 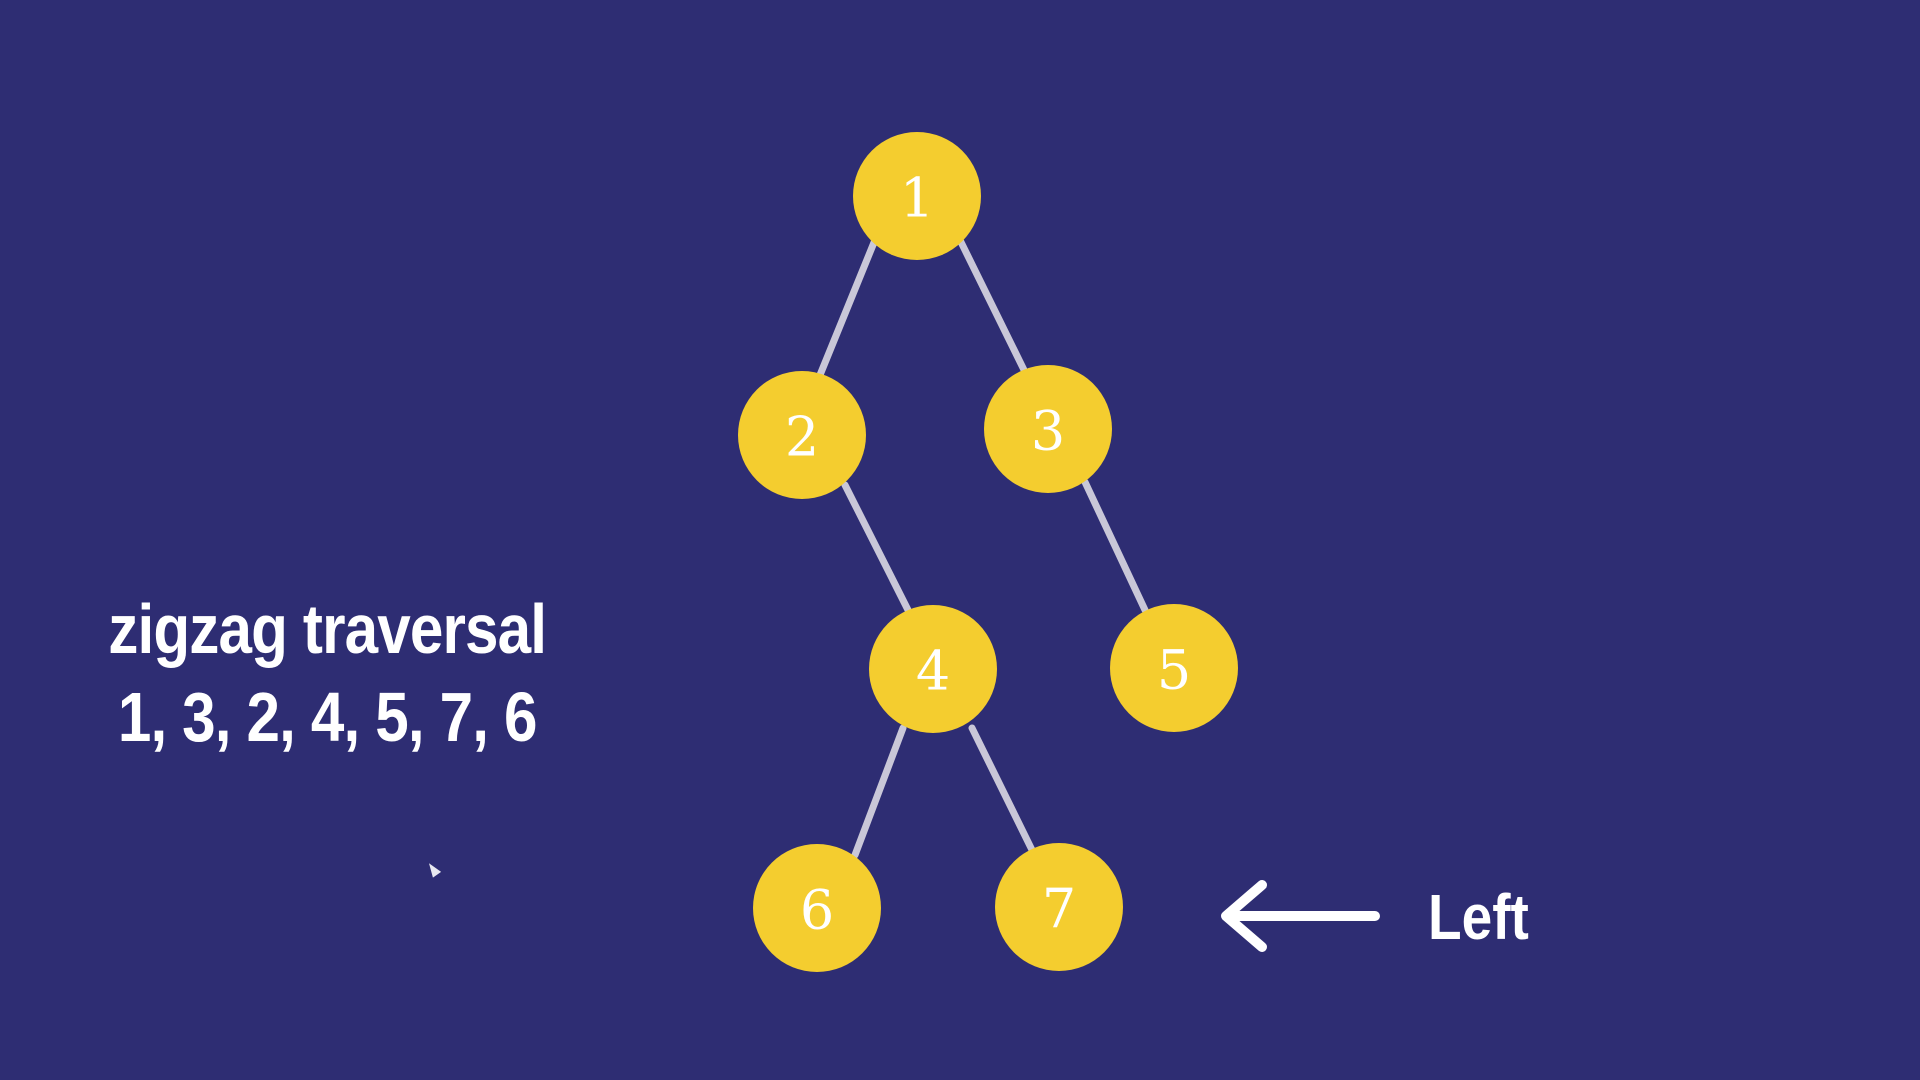 What do you see at coordinates (933, 671) in the screenshot?
I see `node-label: 4` at bounding box center [933, 671].